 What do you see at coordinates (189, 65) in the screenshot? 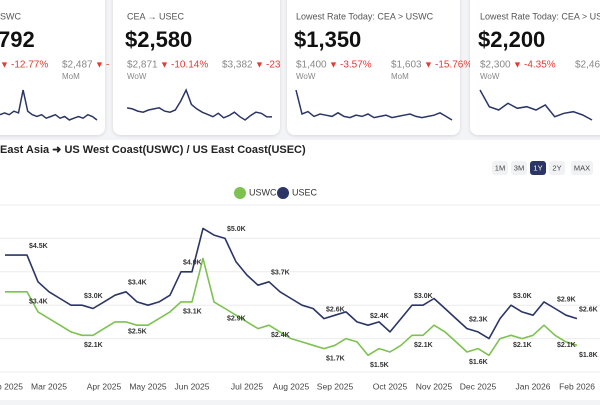
I see `compare-change: -10.14%` at bounding box center [189, 65].